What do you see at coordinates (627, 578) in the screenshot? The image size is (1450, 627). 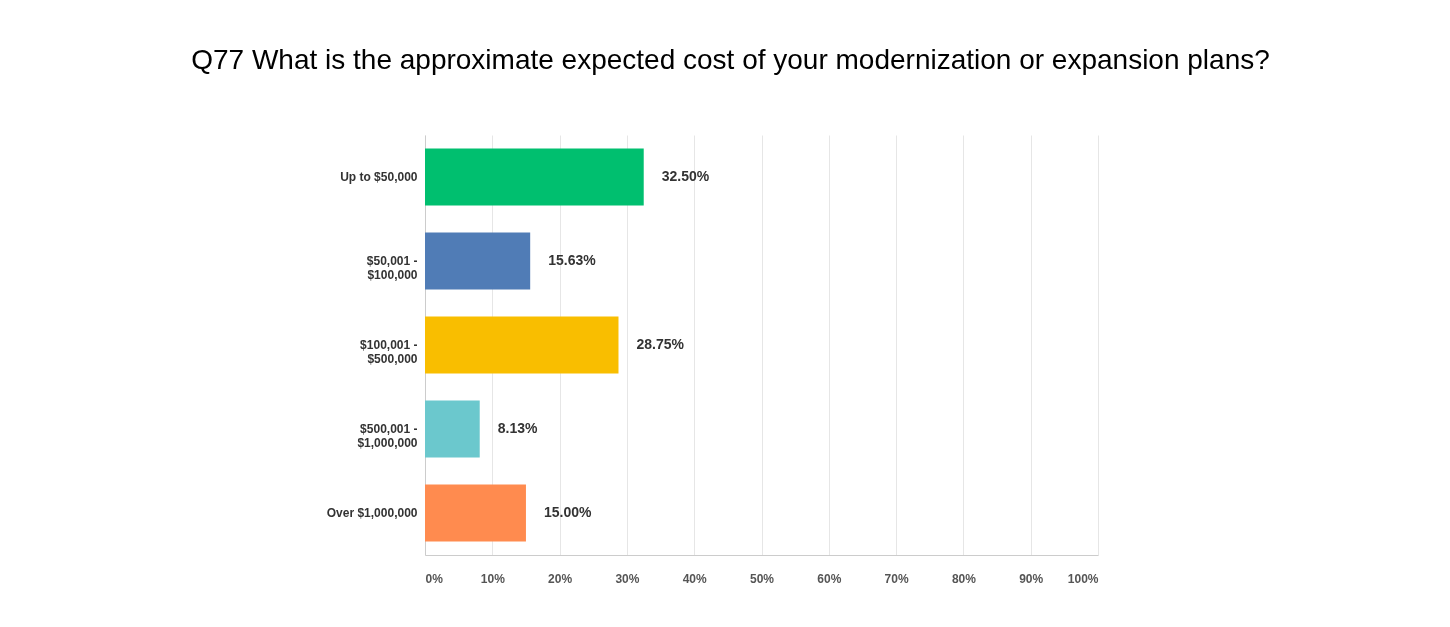 I see `x-tick-label: 30%` at bounding box center [627, 578].